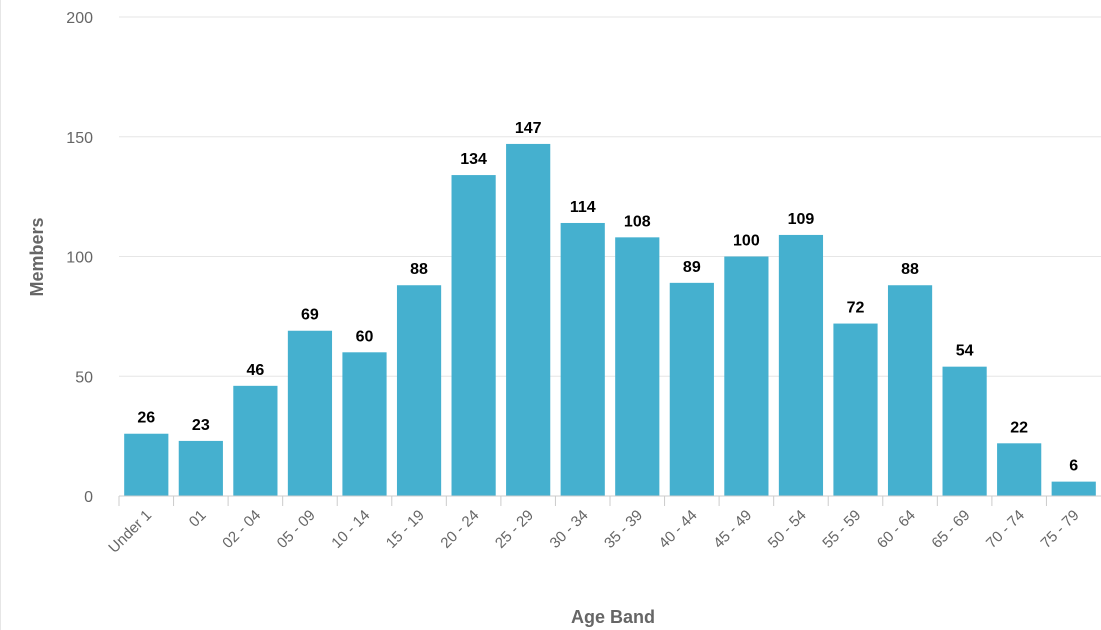 Image resolution: width=1101 pixels, height=630 pixels. I want to click on x-tick-label: 70 - 74, so click(1005, 529).